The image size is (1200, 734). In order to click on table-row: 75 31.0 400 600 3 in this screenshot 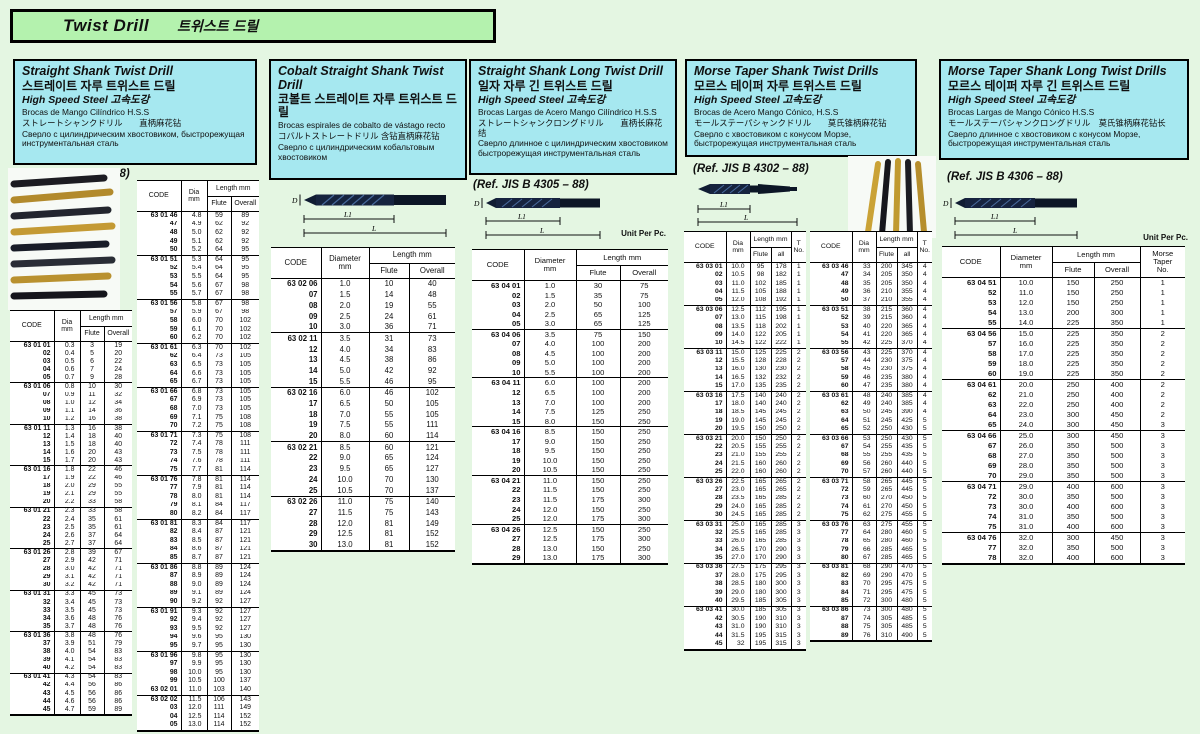, I will do `click(1063, 527)`.